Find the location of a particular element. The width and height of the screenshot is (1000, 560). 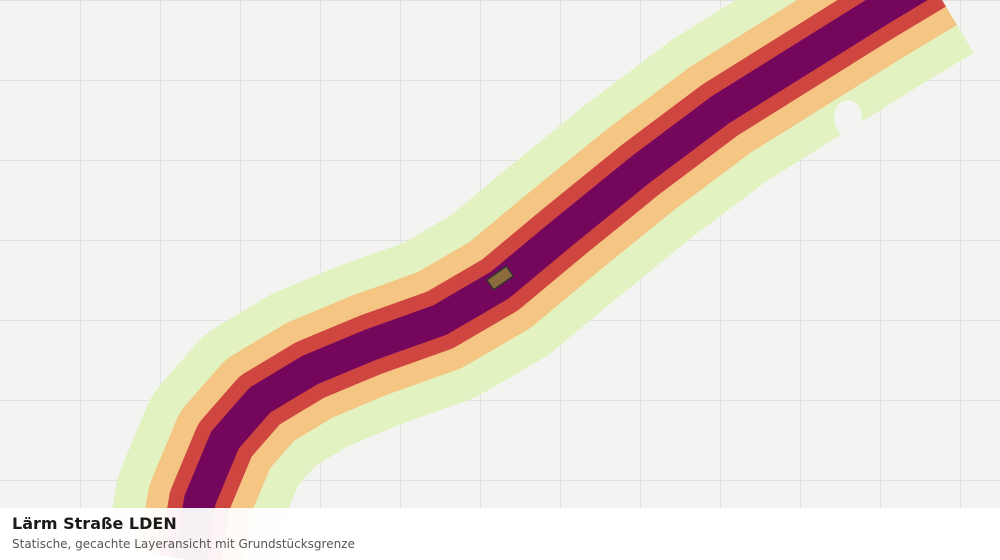

parcel-boundary is located at coordinates (500, 278).